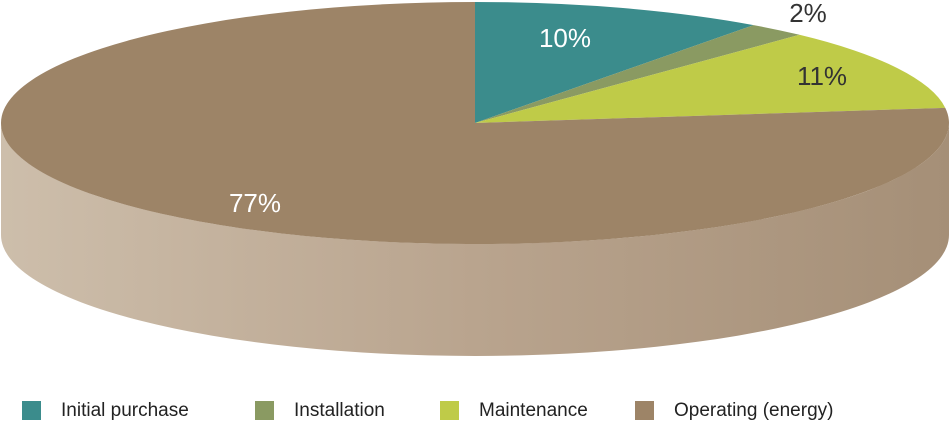  I want to click on data-label: 77%, so click(255, 203).